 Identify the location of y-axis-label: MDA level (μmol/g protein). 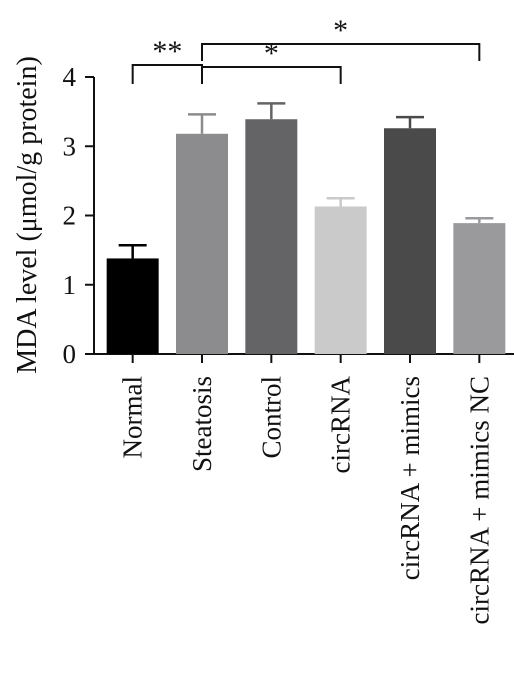
(27, 215).